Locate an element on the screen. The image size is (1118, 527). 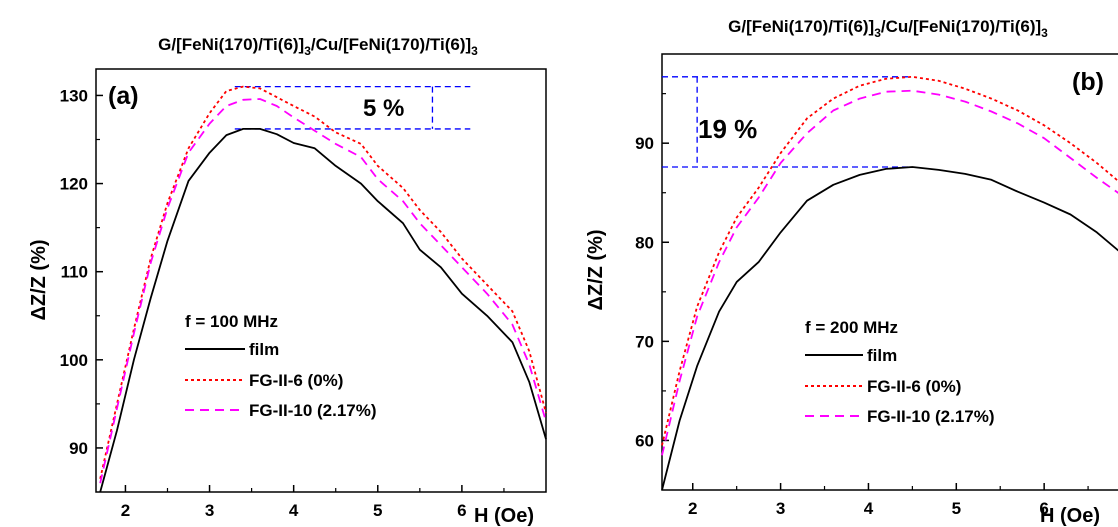
panel-a-annotation-text: 5 % is located at coordinates (383, 108).